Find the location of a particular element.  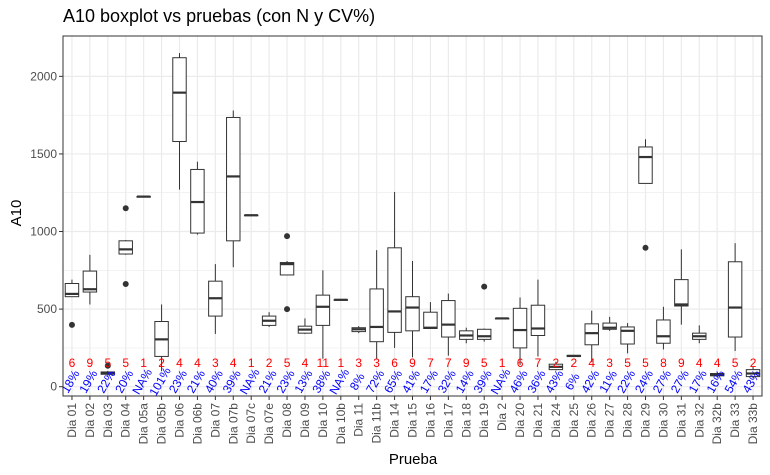

x-tick-label: Dia 28 is located at coordinates (628, 420).